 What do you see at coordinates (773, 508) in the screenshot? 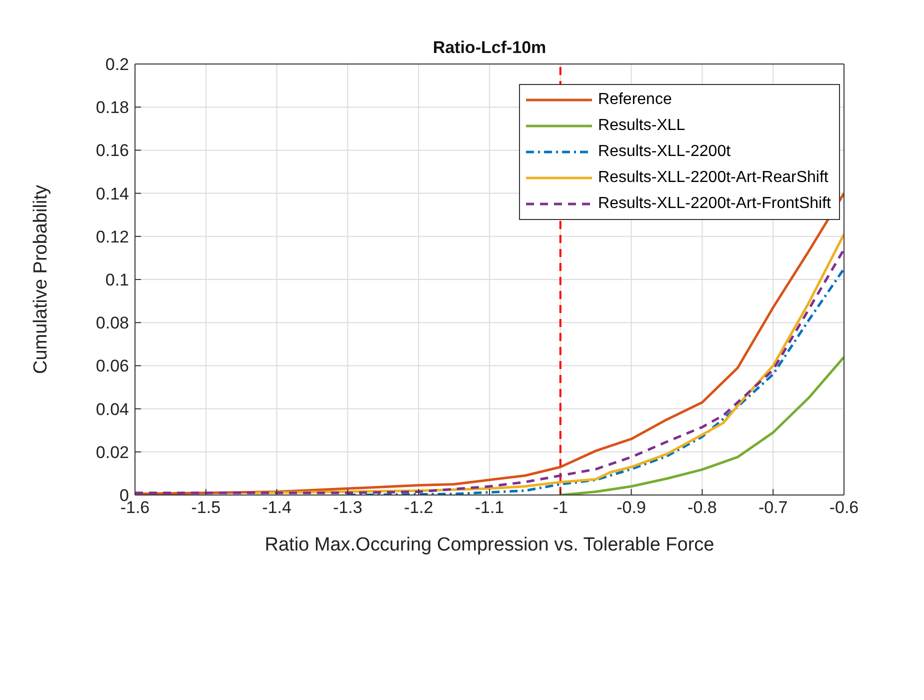
I see `x-tick-label: -0.7` at bounding box center [773, 508].